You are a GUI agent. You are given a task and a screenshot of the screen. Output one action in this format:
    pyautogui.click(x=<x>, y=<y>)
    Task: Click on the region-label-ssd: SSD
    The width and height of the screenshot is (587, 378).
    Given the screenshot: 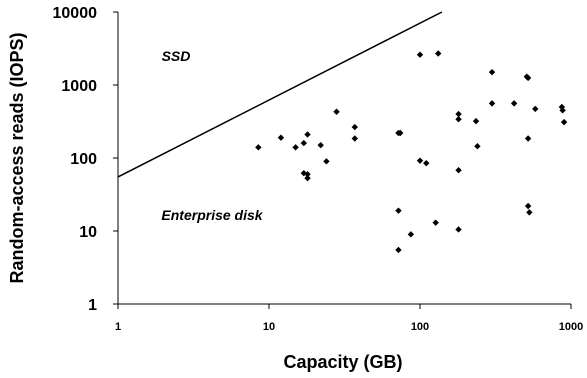 What is the action you would take?
    pyautogui.click(x=176, y=56)
    